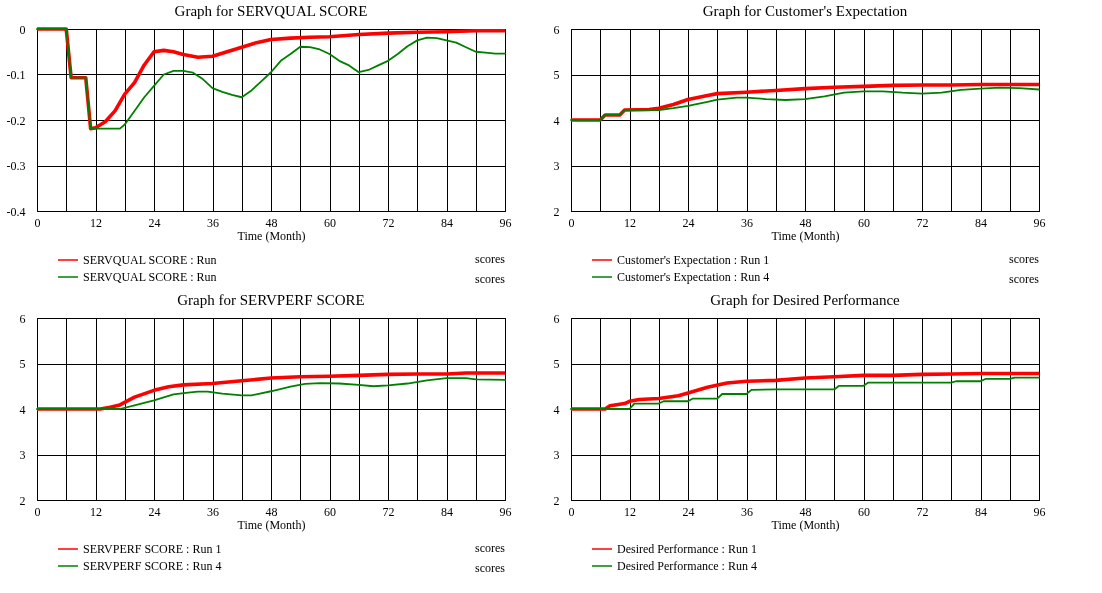  I want to click on legend-label: SERVPERF SCORE : Run 1, so click(152, 549).